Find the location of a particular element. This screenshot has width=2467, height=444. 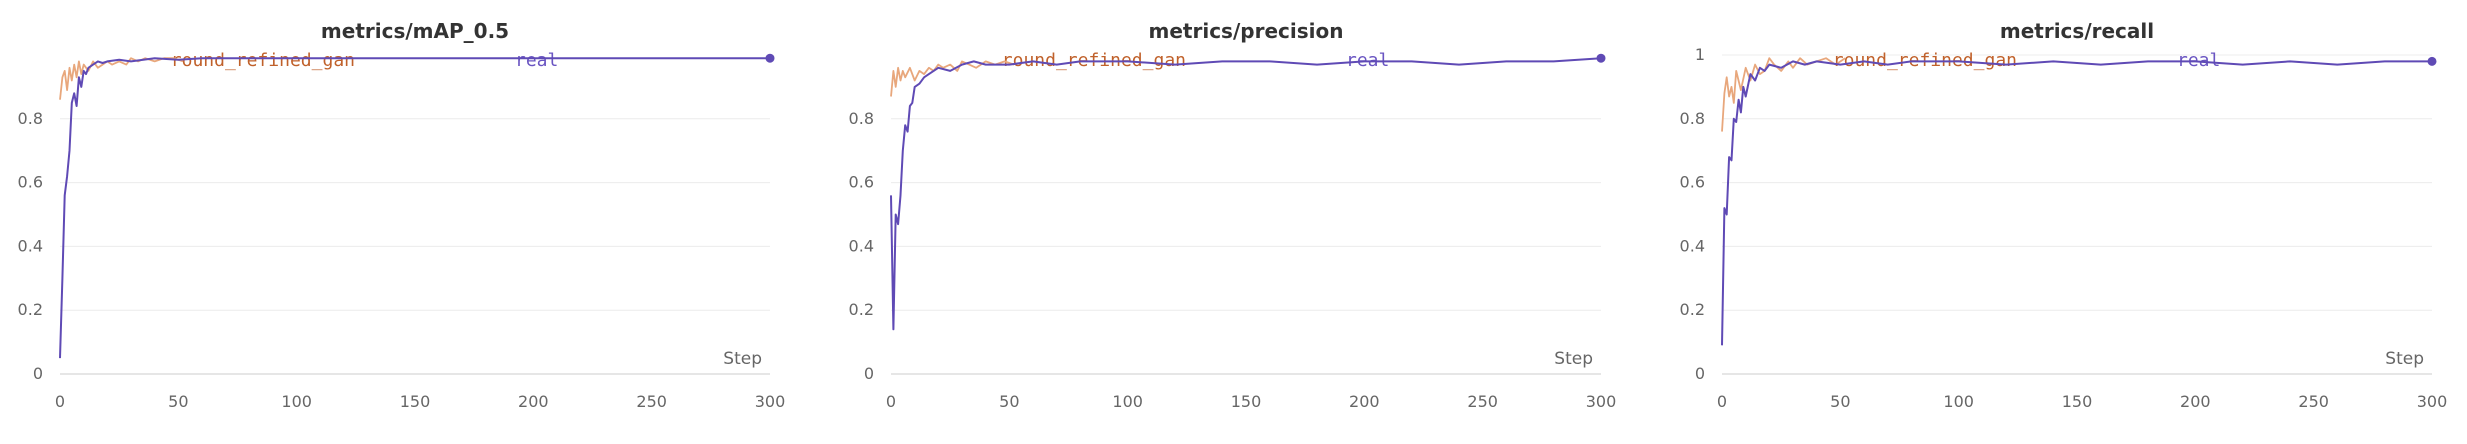

chart-title: metrics/recall is located at coordinates (2077, 31).